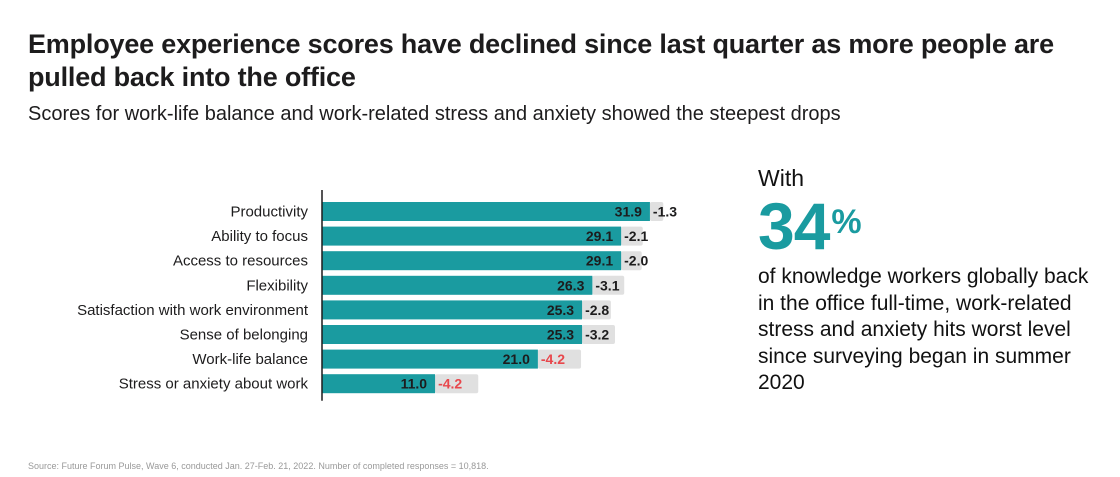  What do you see at coordinates (244, 335) in the screenshot?
I see `category-label: Sense of belonging` at bounding box center [244, 335].